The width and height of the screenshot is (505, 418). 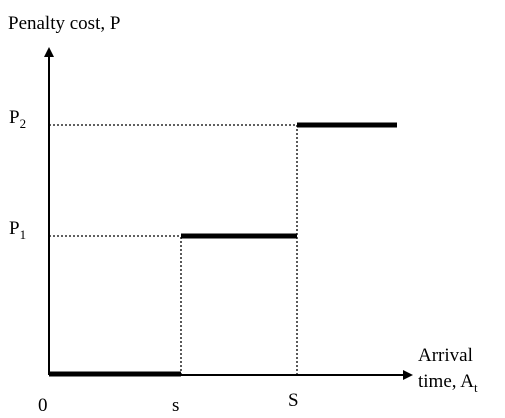 What do you see at coordinates (476, 387) in the screenshot?
I see `x-axis-title-subscript: t` at bounding box center [476, 387].